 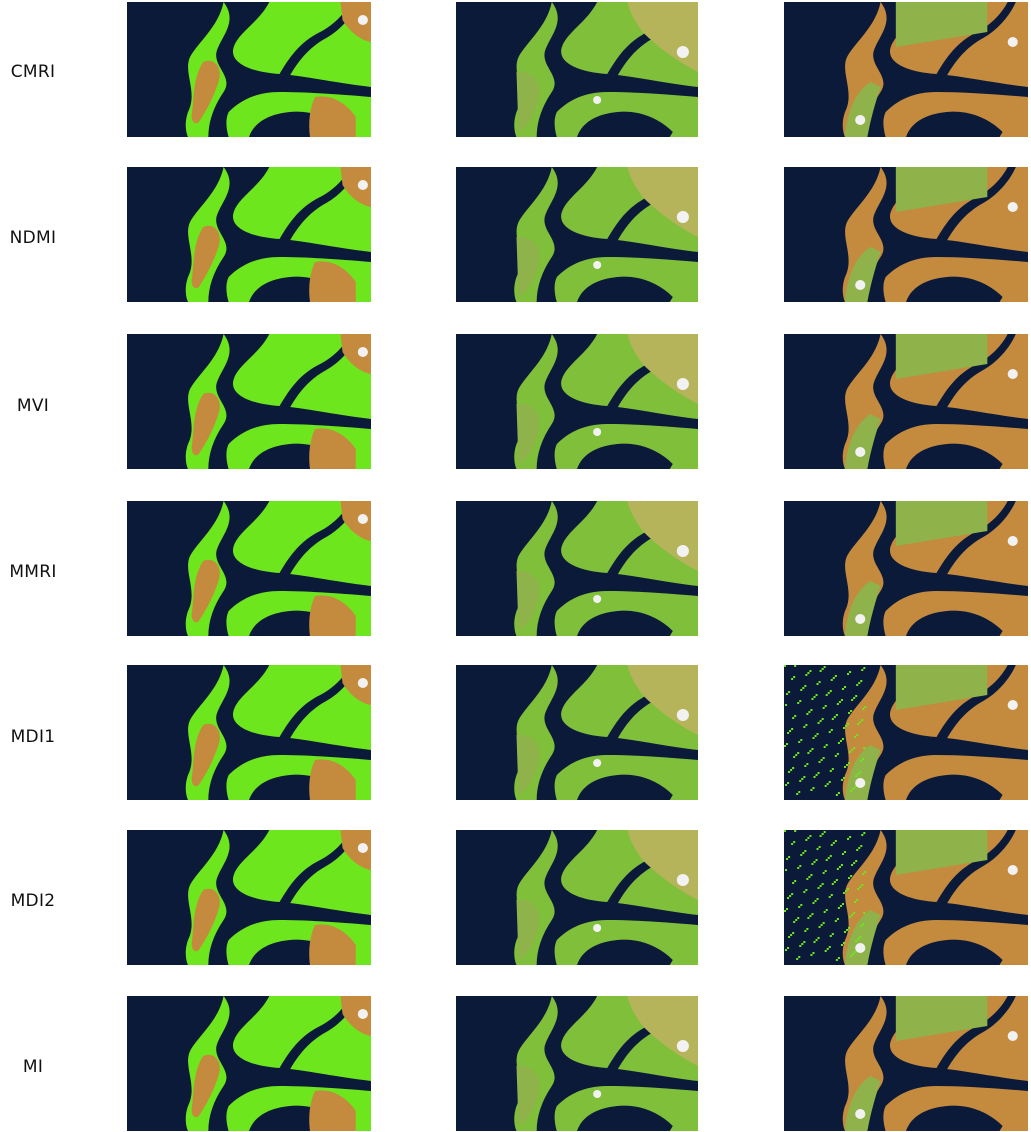 What do you see at coordinates (906, 897) in the screenshot?
I see `satellite-image-mdi2-right` at bounding box center [906, 897].